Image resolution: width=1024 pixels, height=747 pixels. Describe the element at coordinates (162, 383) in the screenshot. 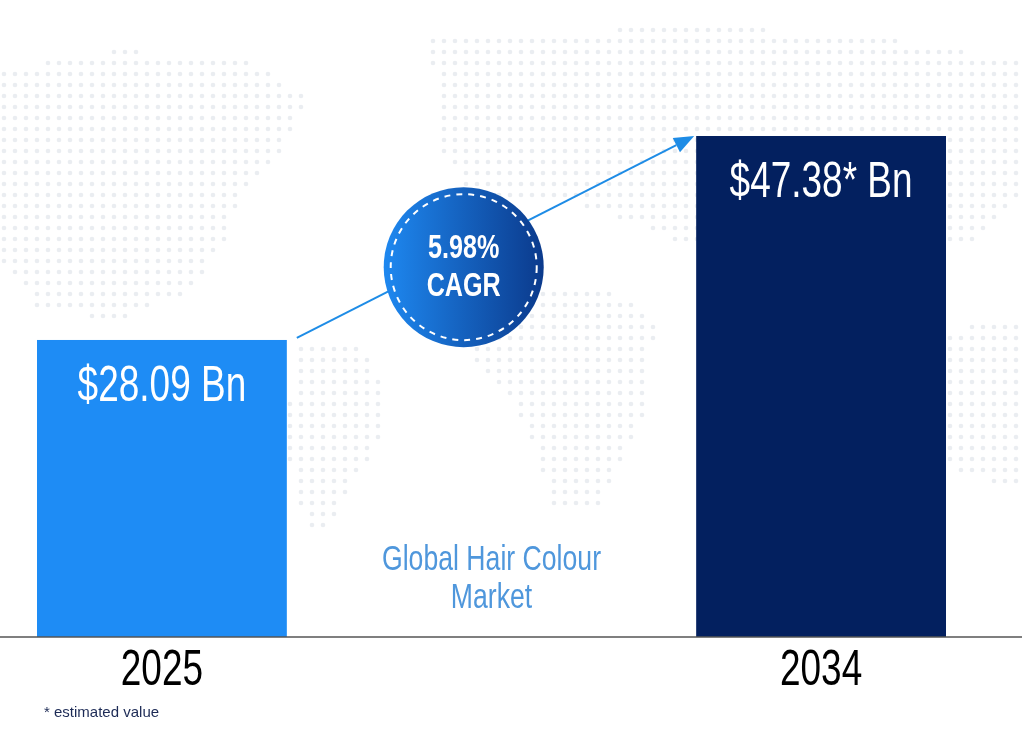

I see `data-label: $28.09 Bn` at that location.